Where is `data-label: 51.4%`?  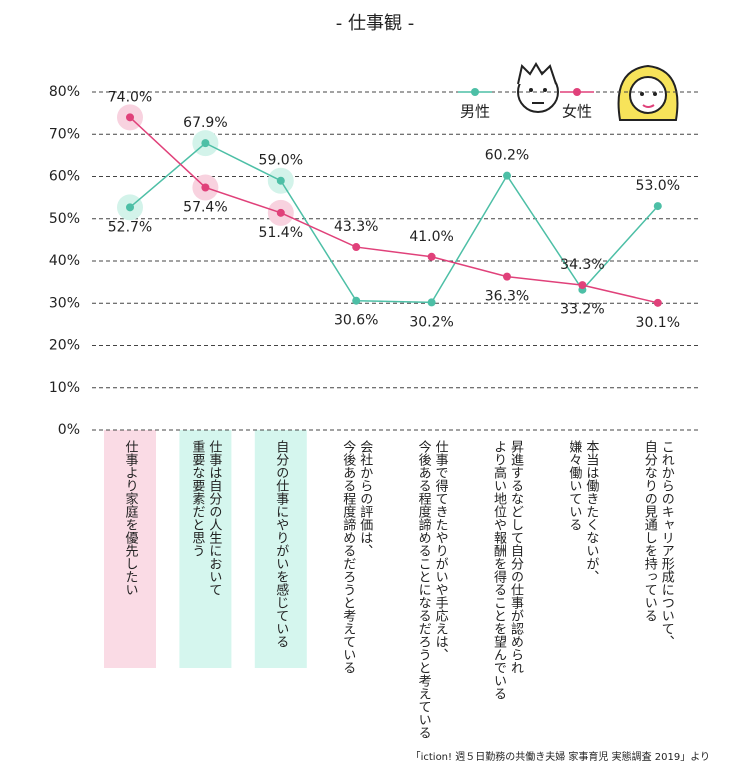
data-label: 51.4% is located at coordinates (281, 233).